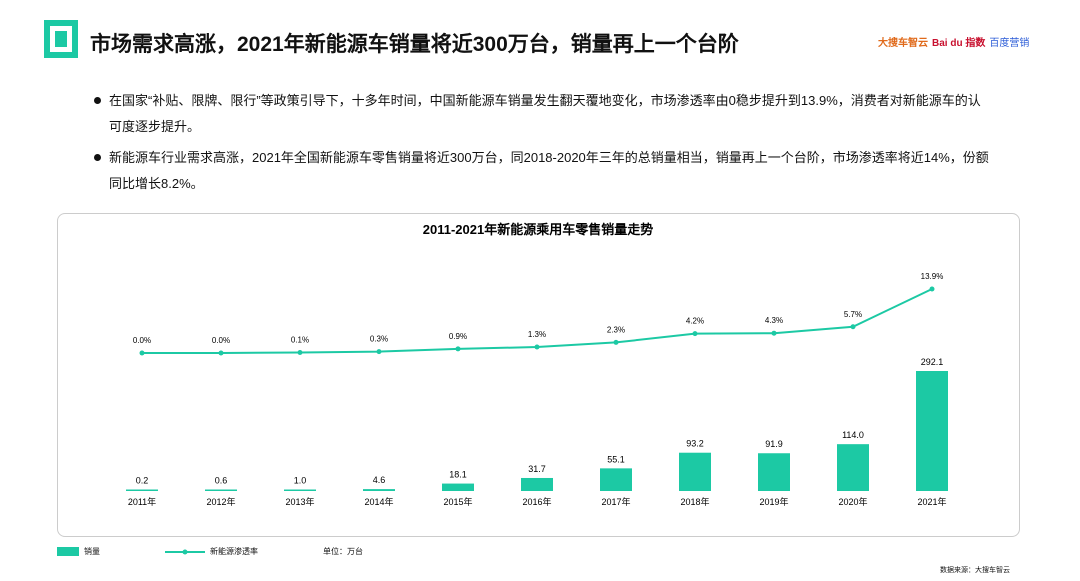  What do you see at coordinates (853, 314) in the screenshot?
I see `line-label: 5.7%` at bounding box center [853, 314].